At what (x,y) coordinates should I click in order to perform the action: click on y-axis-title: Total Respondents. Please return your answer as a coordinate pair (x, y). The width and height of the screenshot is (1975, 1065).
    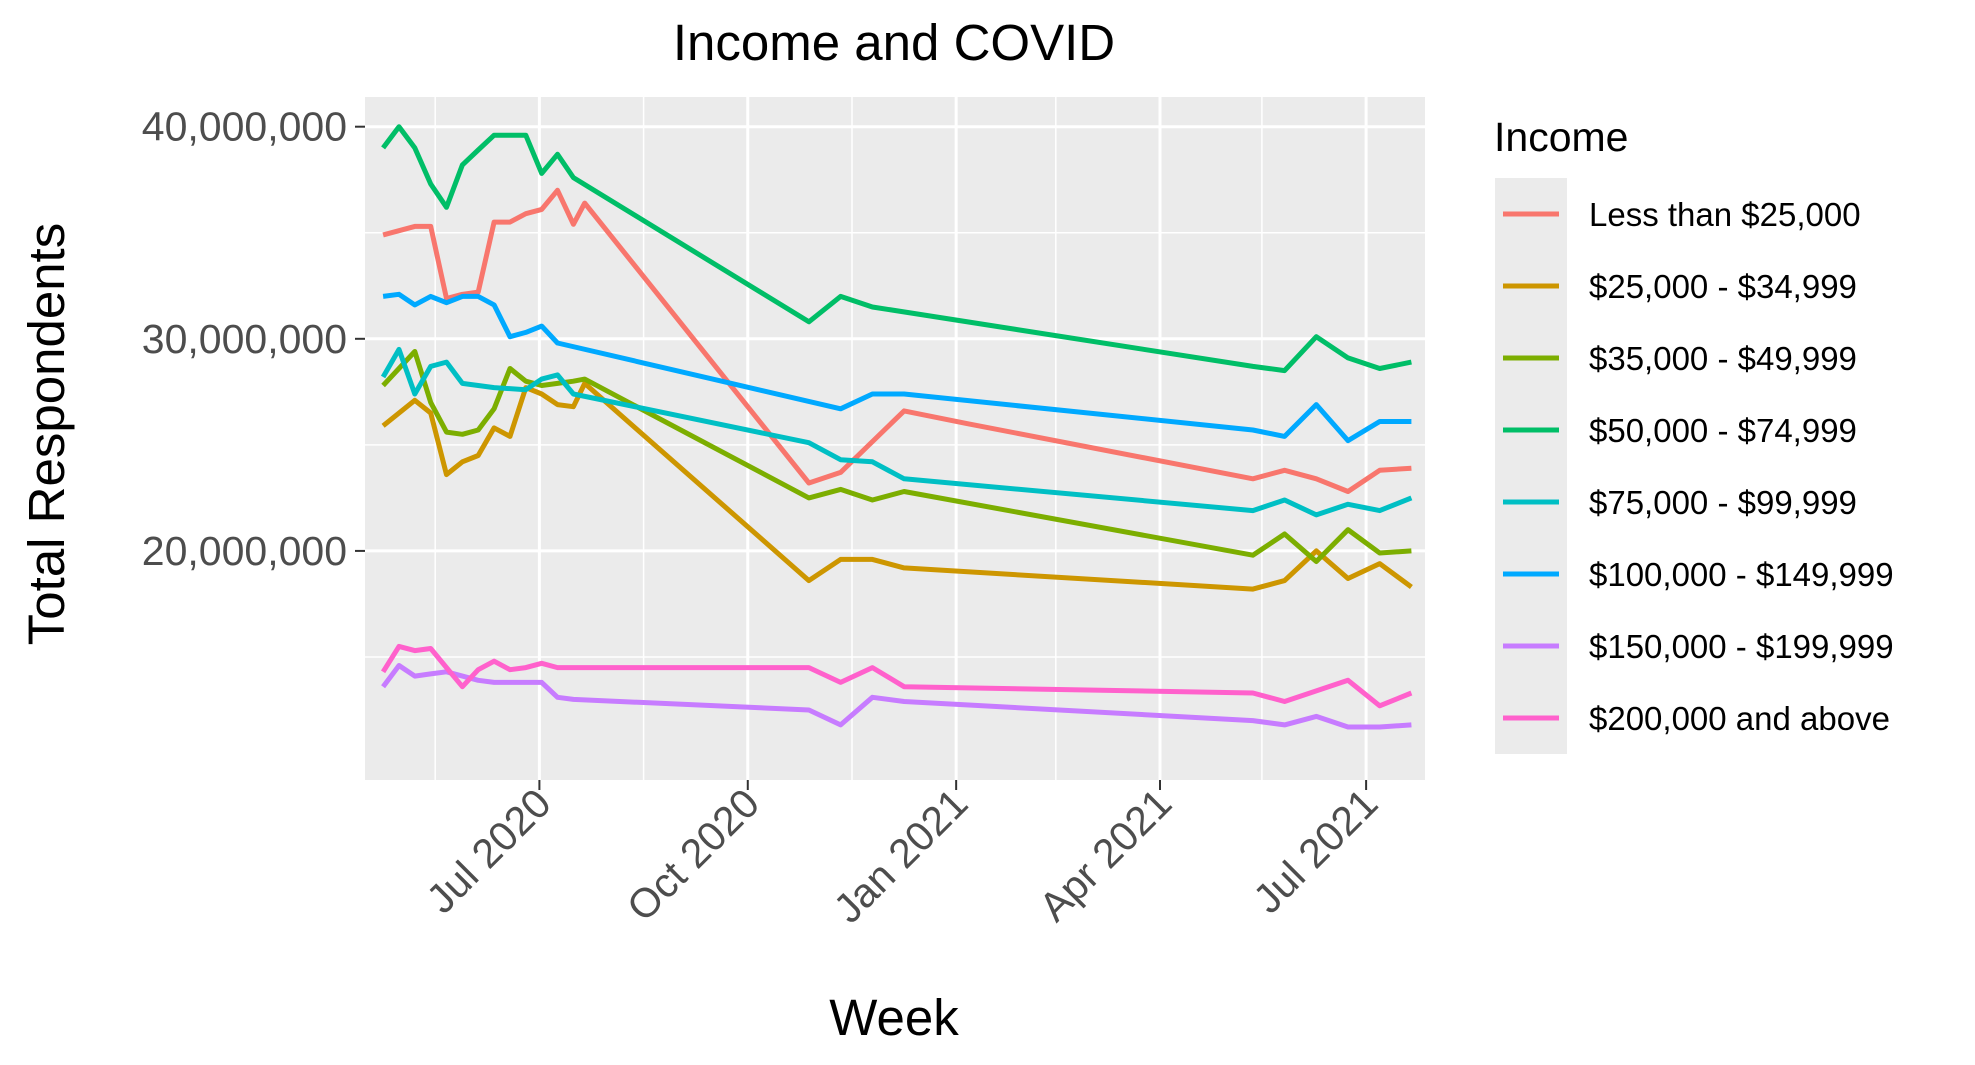
    Looking at the image, I should click on (46, 434).